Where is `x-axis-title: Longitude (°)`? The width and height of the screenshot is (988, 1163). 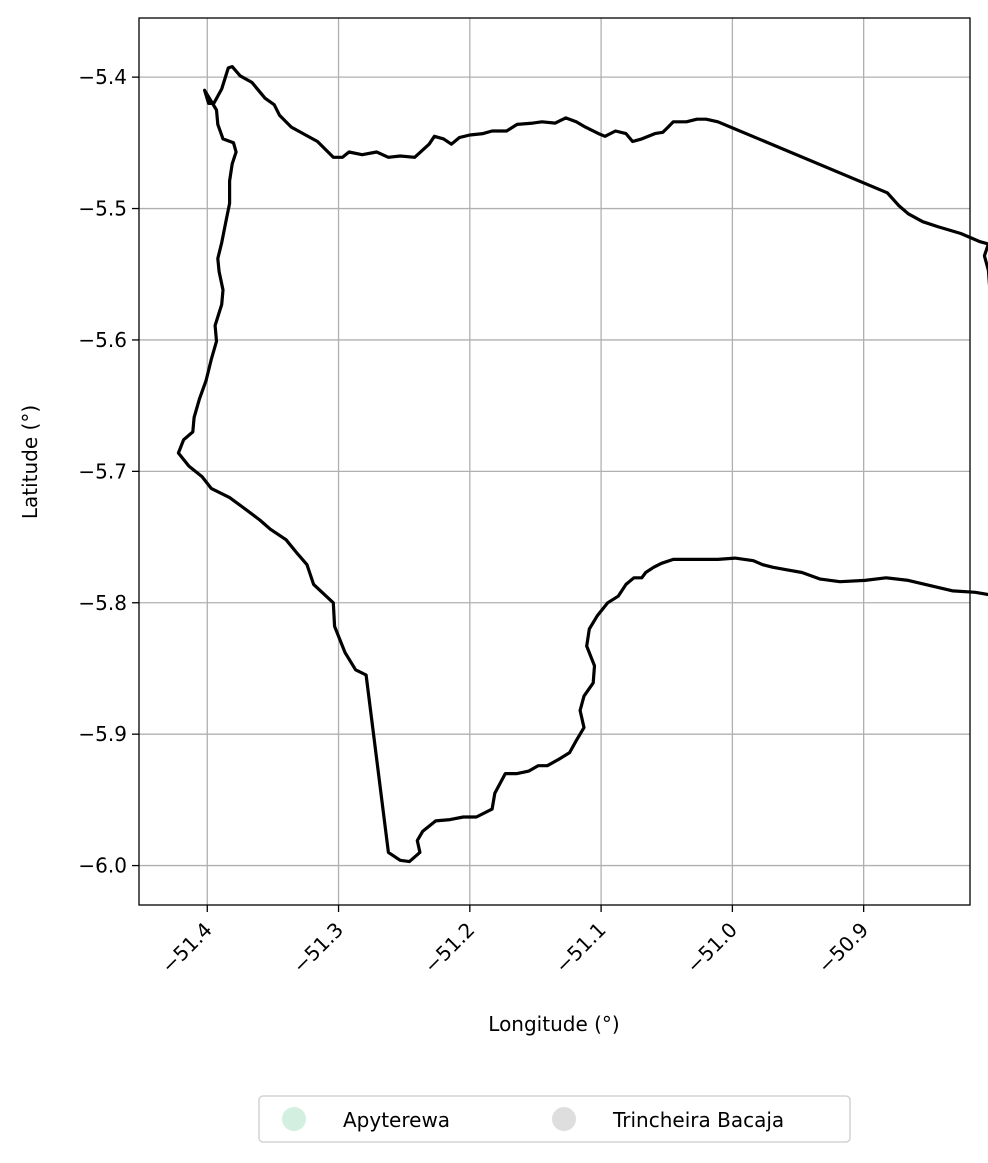 x-axis-title: Longitude (°) is located at coordinates (553, 1024).